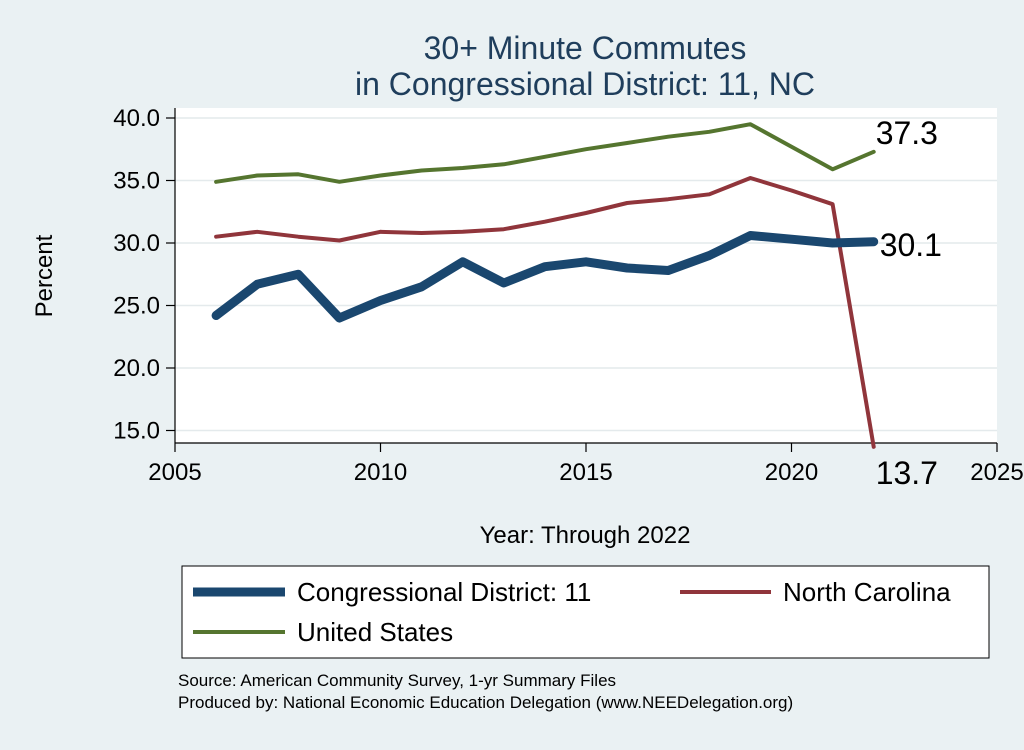 This screenshot has width=1024, height=750. I want to click on legend-label-congressional-district: Congressional District: 11, so click(444, 592).